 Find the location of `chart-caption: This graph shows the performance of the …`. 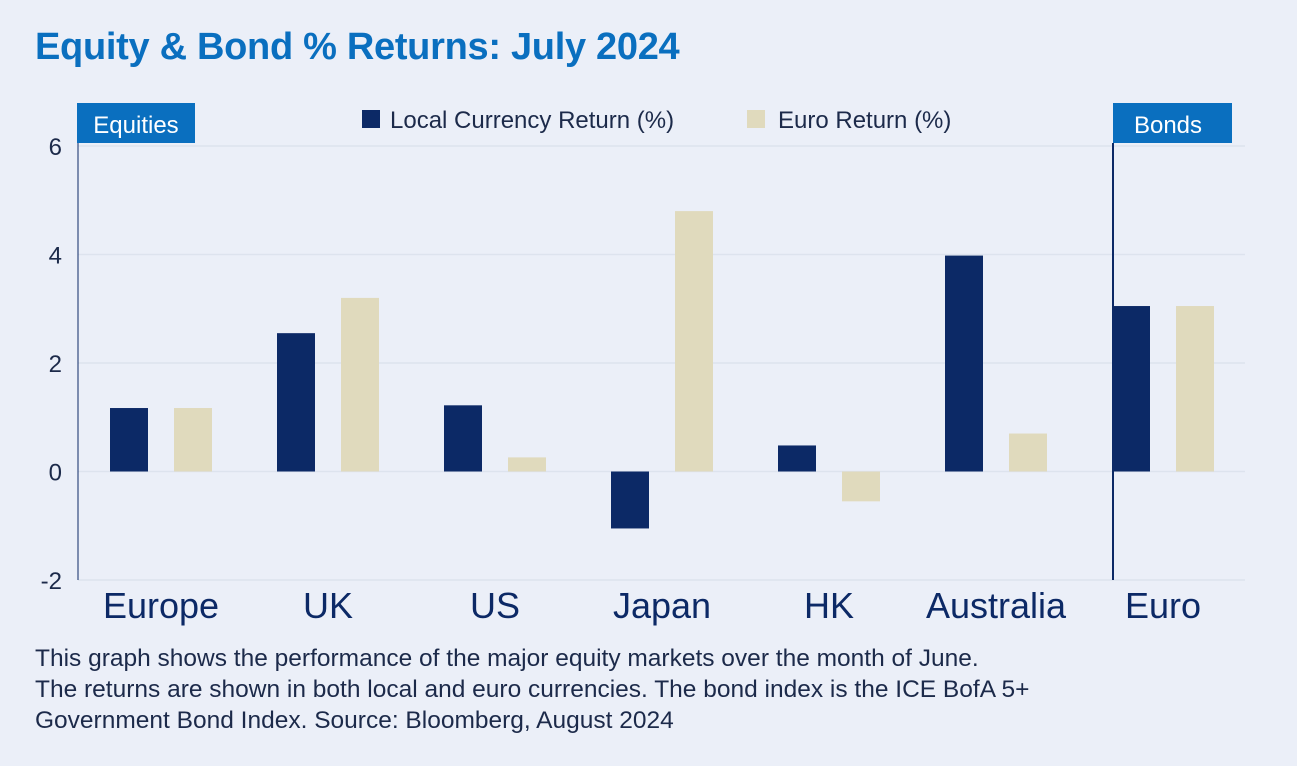

chart-caption: This graph shows the performance of the … is located at coordinates (635, 689).